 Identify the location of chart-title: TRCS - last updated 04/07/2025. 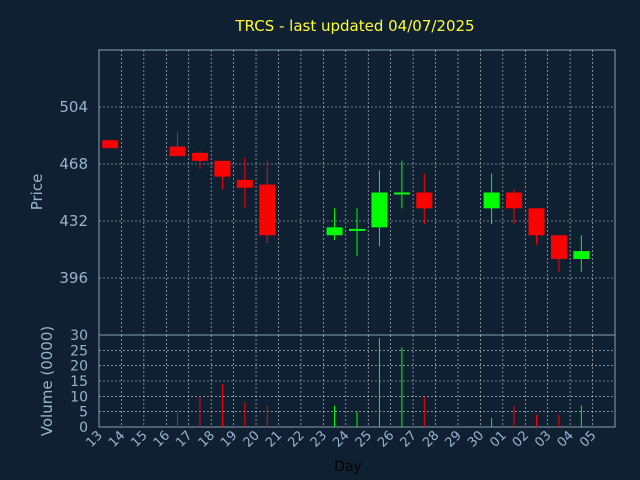
(354, 26).